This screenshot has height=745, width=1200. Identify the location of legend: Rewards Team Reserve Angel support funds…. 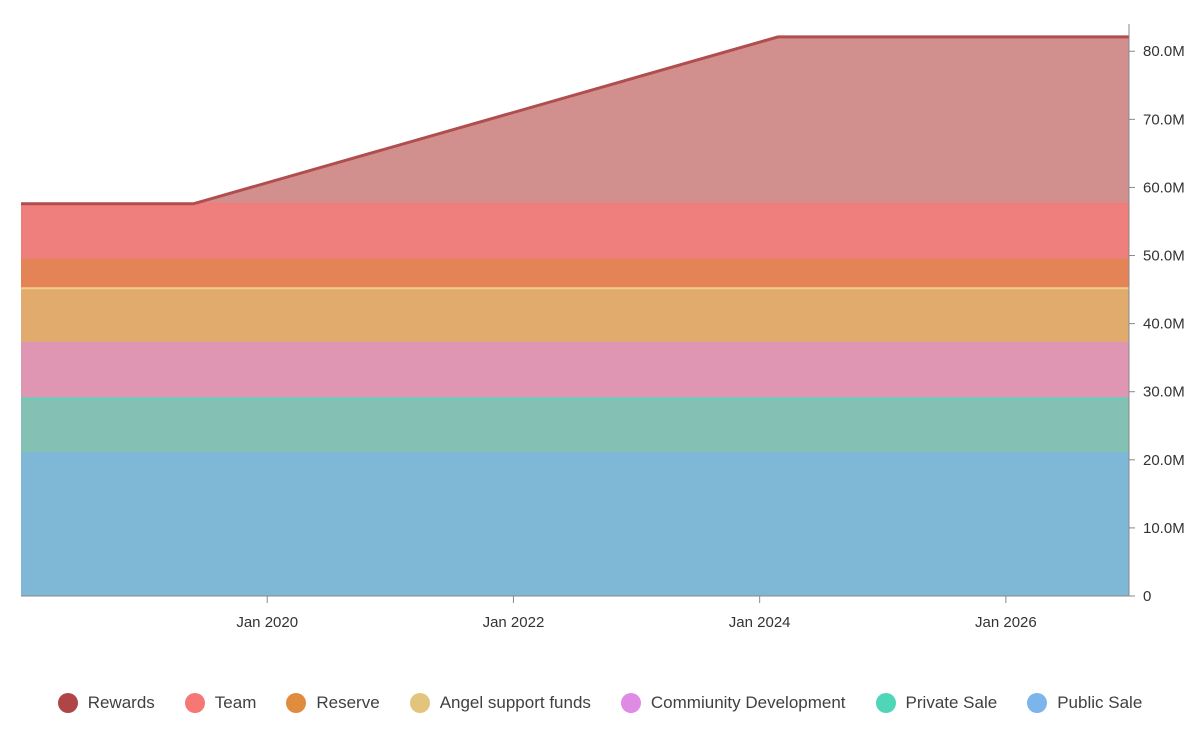
(600, 703).